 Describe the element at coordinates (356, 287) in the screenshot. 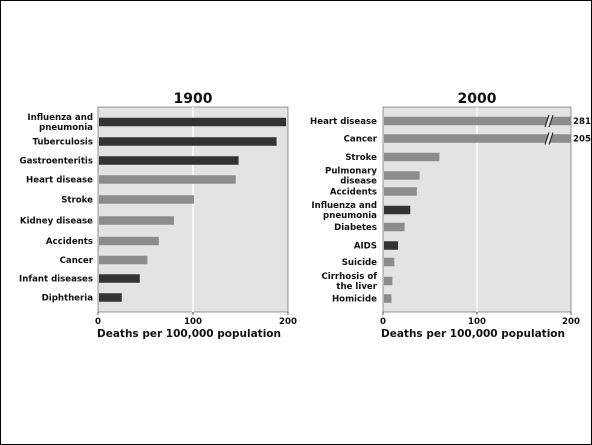

I see `category-label-line: the liver` at that location.